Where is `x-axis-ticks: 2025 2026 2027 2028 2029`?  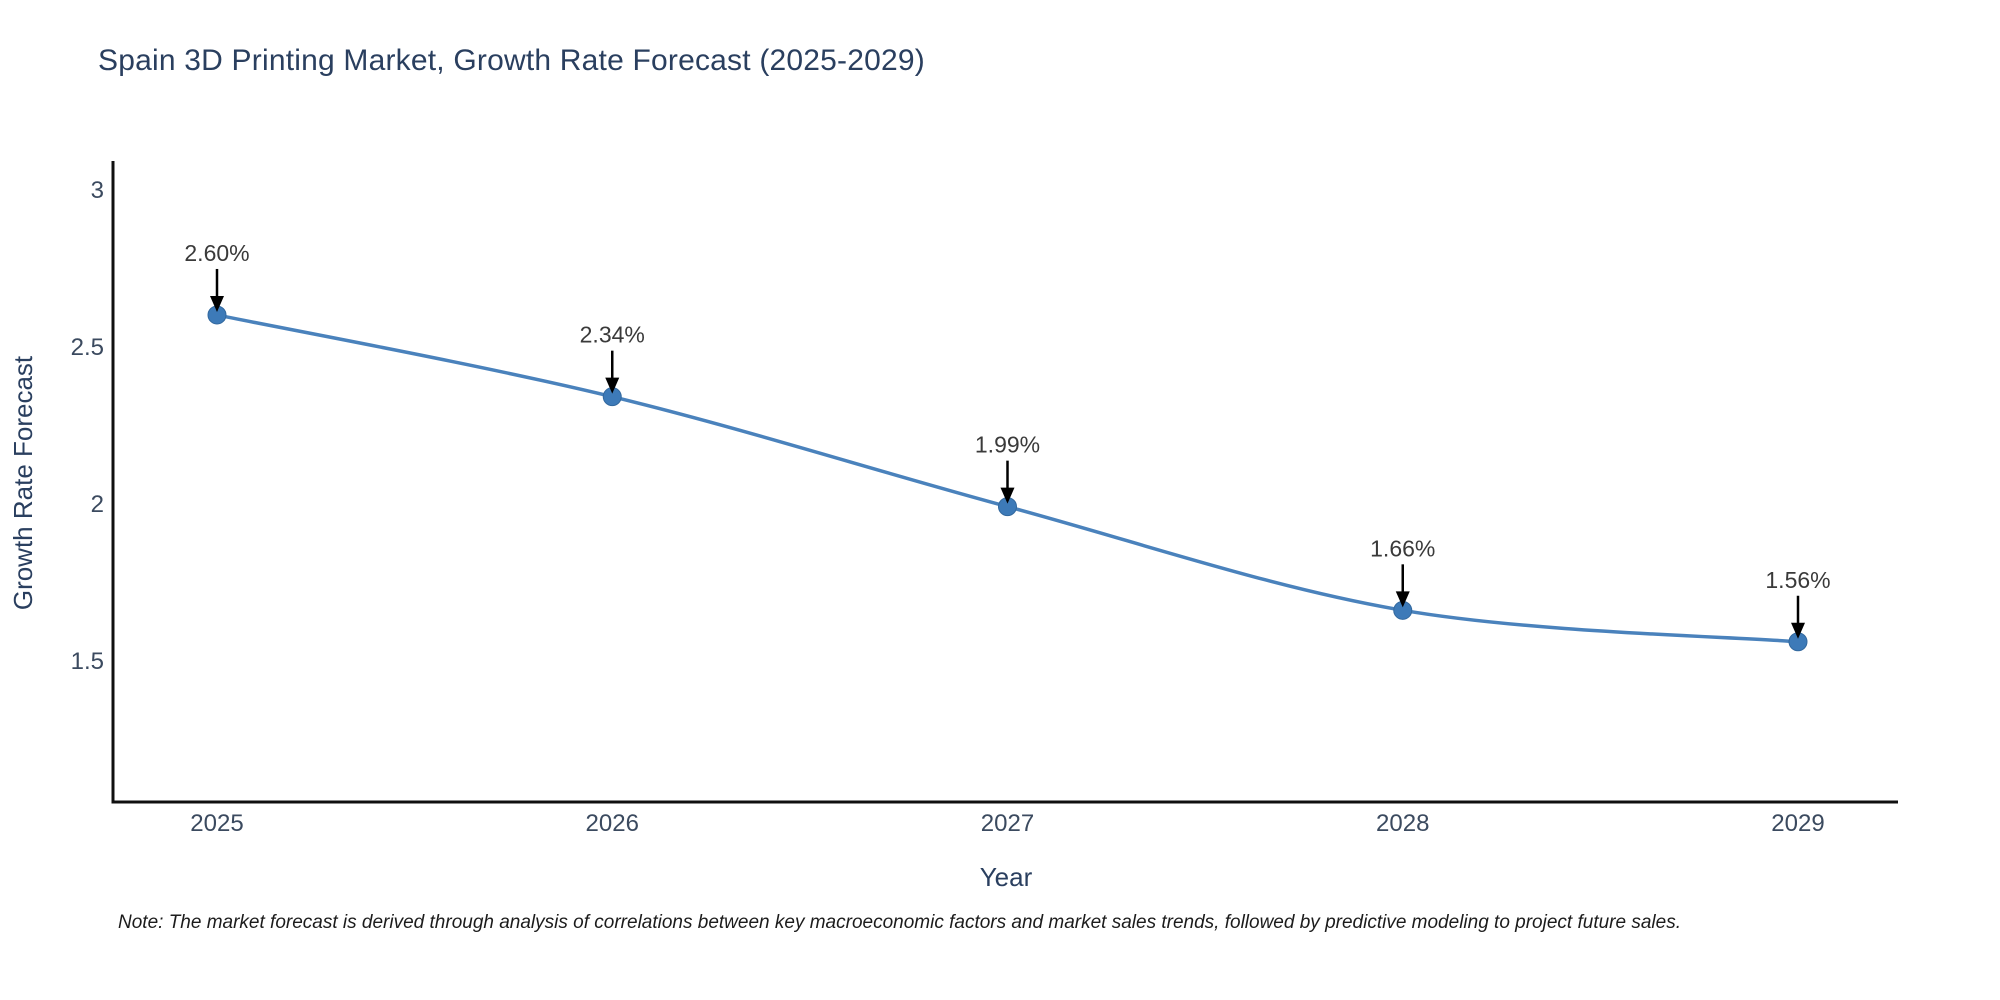
x-axis-ticks: 2025 2026 2027 2028 2029 is located at coordinates (1007, 823).